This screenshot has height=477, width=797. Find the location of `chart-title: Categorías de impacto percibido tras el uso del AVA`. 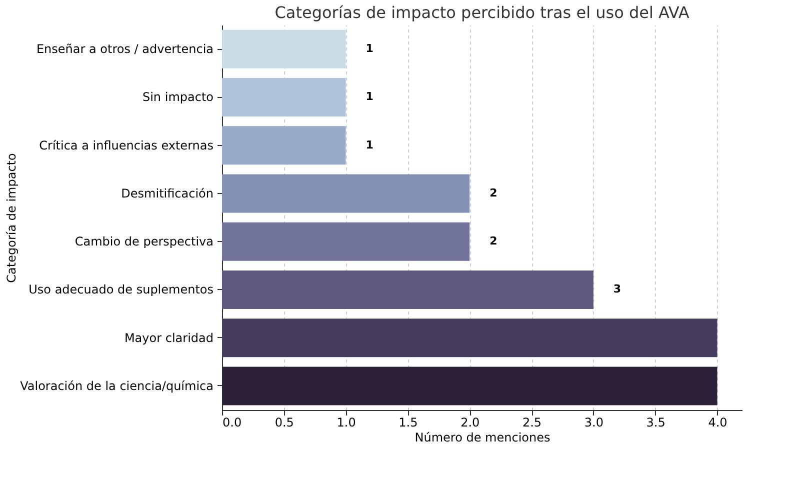

chart-title: Categorías de impacto percibido tras el uso del AVA is located at coordinates (482, 12).